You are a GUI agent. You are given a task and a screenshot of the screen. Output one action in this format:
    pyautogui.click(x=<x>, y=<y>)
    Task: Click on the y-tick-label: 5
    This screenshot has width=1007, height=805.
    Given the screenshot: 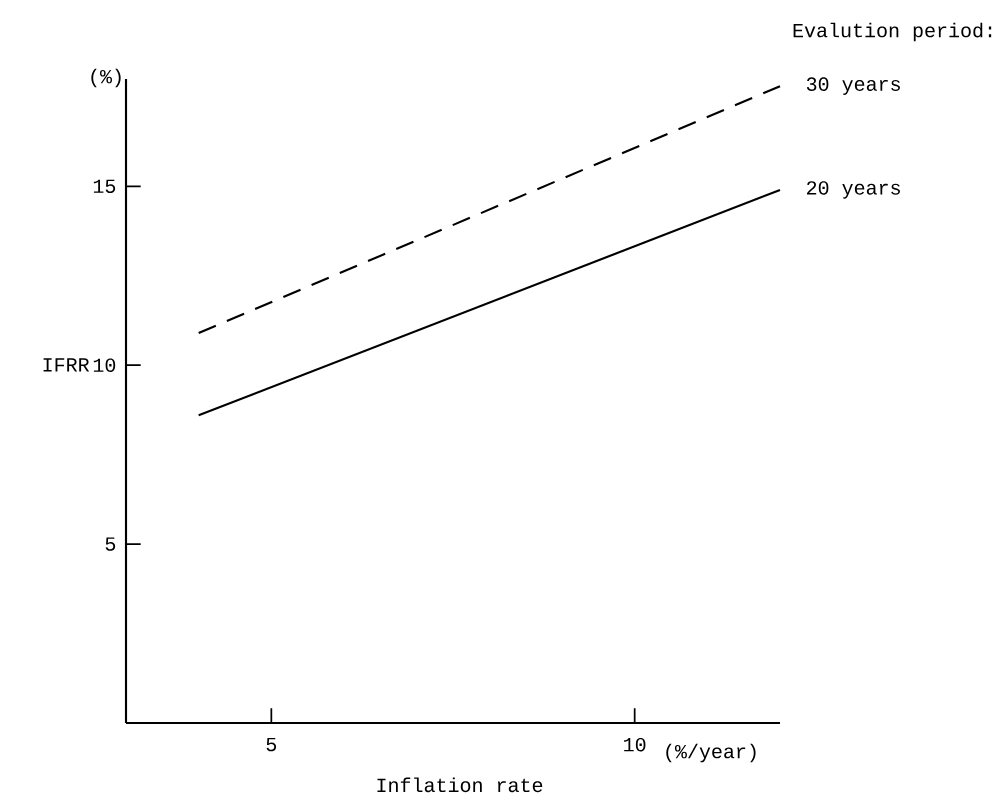 What is the action you would take?
    pyautogui.click(x=110, y=544)
    